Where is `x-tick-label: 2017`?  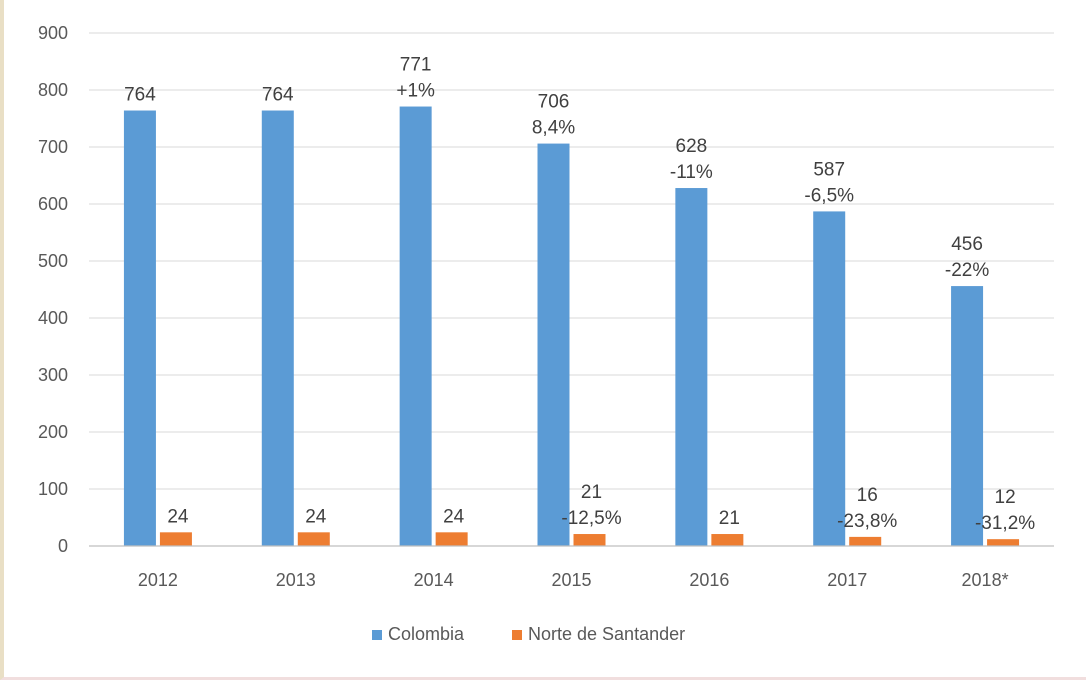
x-tick-label: 2017 is located at coordinates (847, 580).